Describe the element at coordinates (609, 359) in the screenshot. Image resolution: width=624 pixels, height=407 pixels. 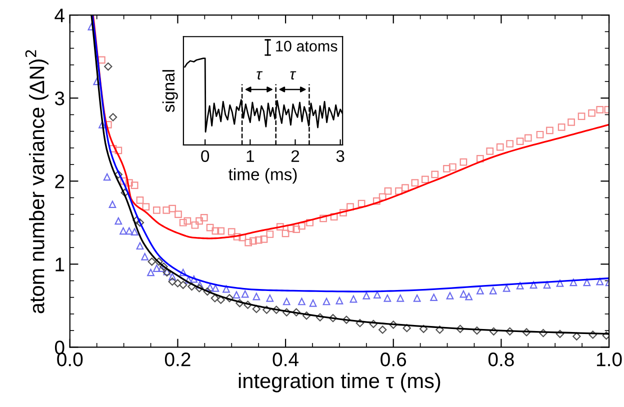
I see `x-tick-label: 1.0` at that location.